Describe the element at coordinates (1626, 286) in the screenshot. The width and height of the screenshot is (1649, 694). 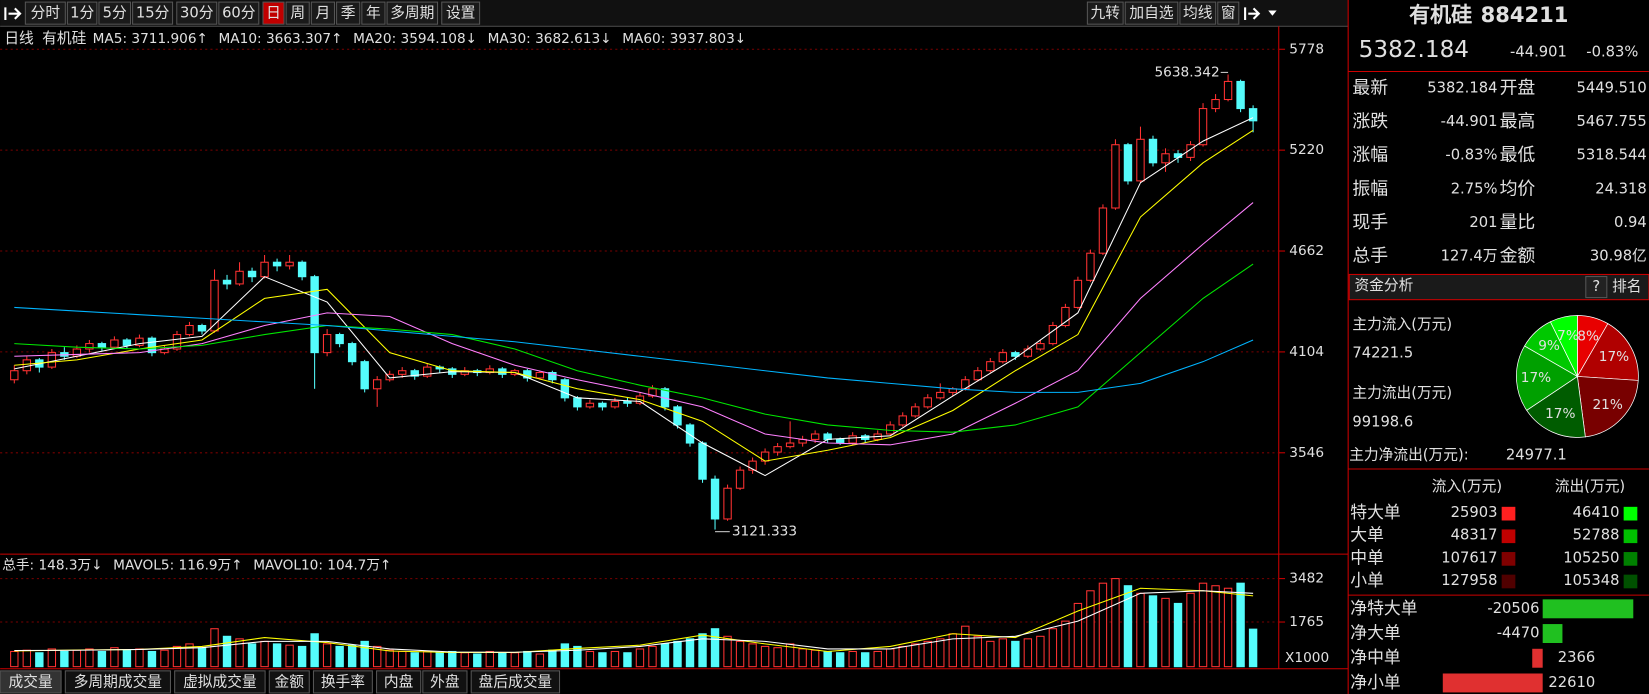
I see `rank-button: 排名` at that location.